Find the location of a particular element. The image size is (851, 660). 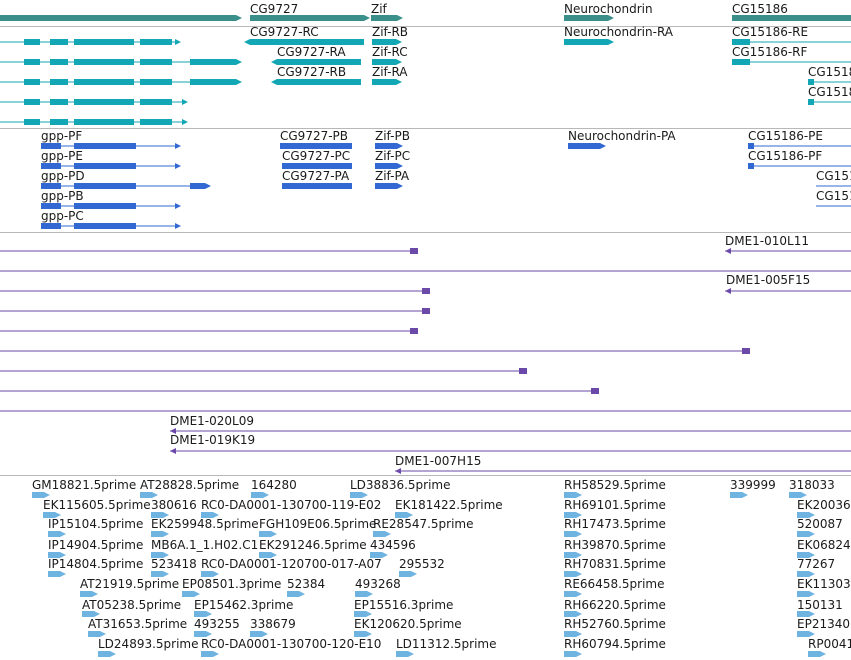

clone-label: DME1-010L11 is located at coordinates (767, 241).